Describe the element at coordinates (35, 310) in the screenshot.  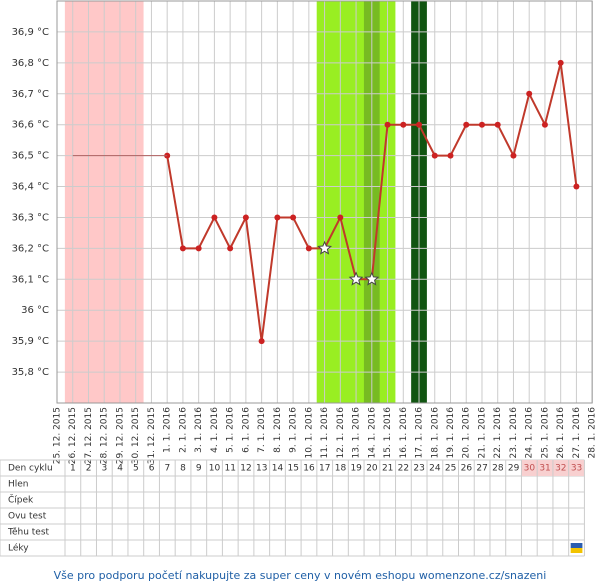
I see `y-tick-label: 36 °C` at that location.